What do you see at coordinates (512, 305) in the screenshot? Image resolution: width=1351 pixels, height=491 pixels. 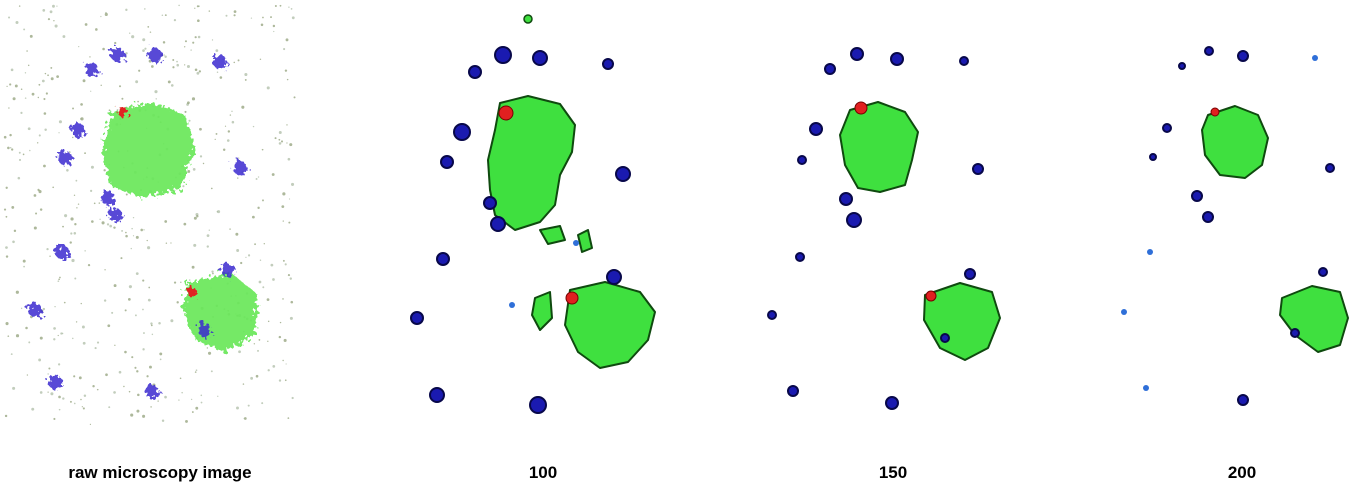 I see `light-blue-spot` at bounding box center [512, 305].